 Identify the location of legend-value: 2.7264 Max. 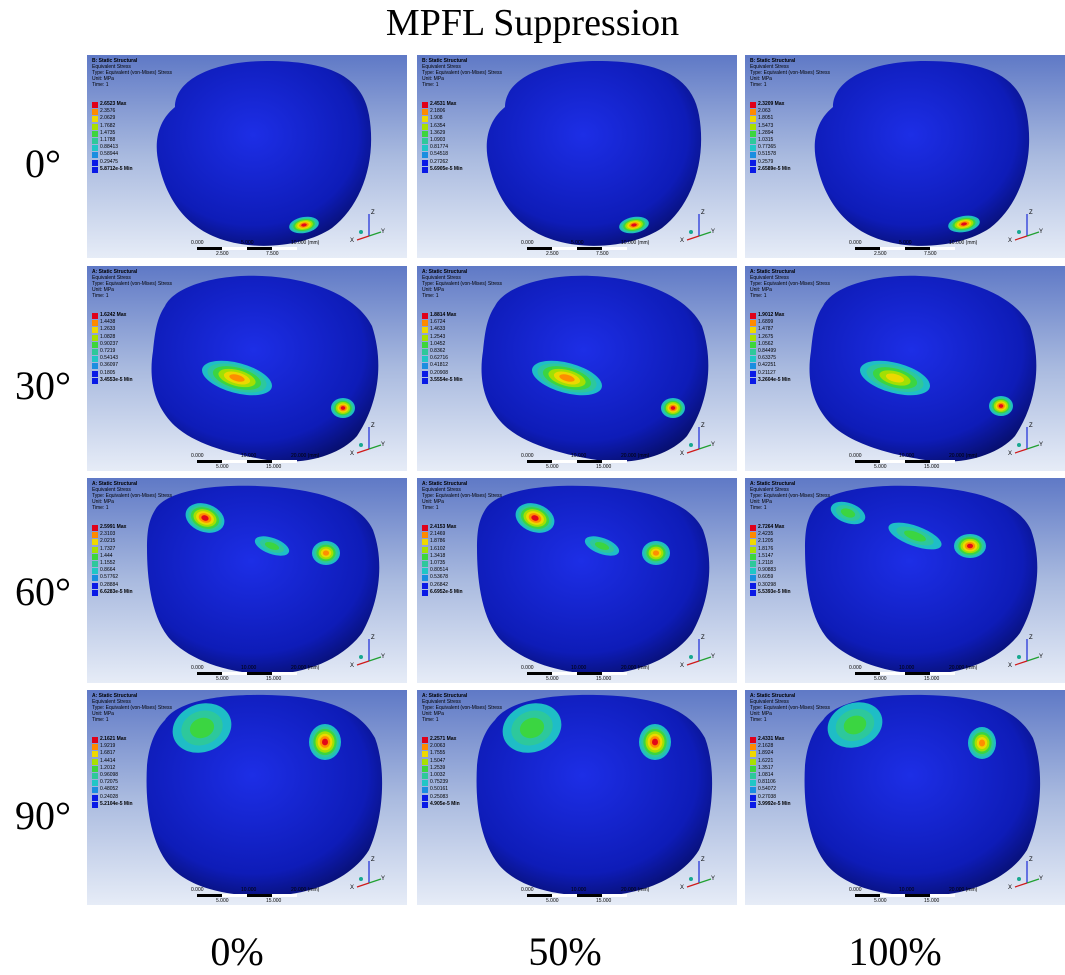
(771, 527).